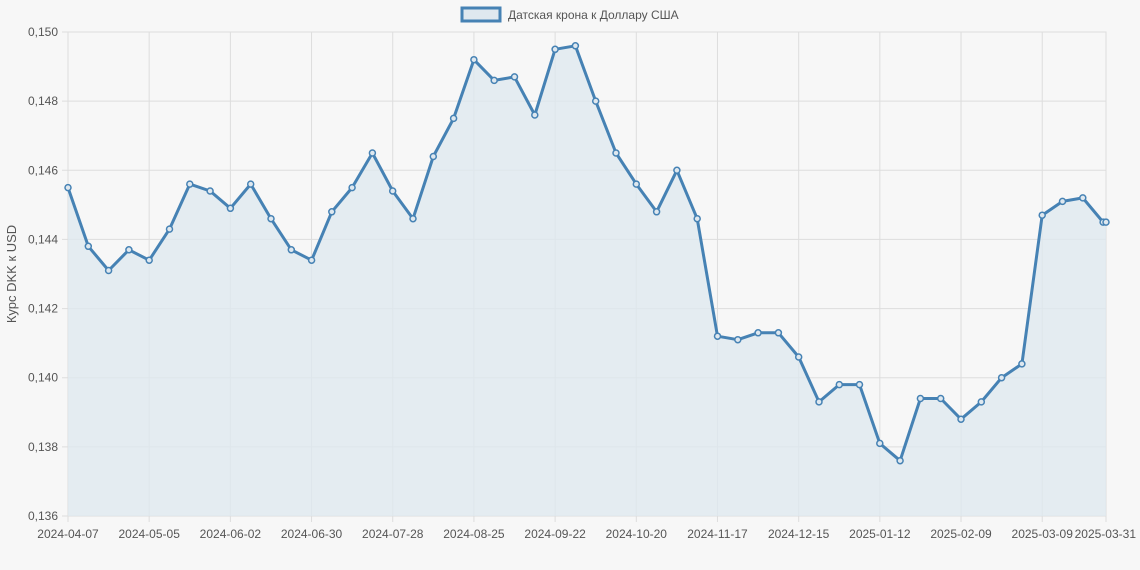 This screenshot has width=1140, height=570. I want to click on y-tick-label: 0,148, so click(43, 101).